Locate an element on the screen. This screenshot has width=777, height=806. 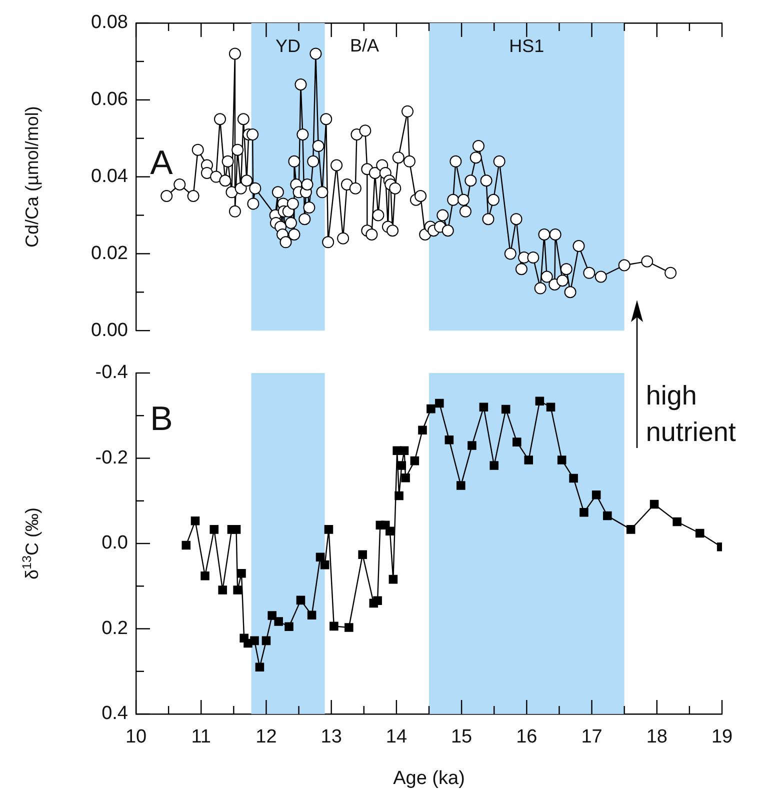
y-tick-label: -0.2 is located at coordinates (111, 457).